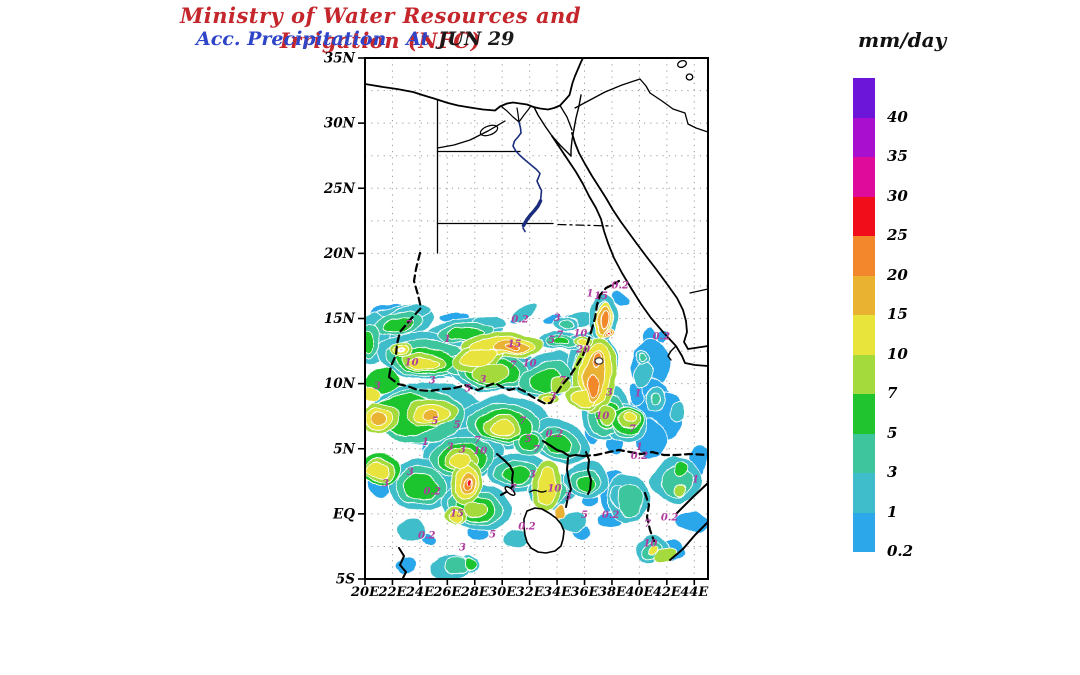 The width and height of the screenshot is (1080, 675). Describe the element at coordinates (343, 514) in the screenshot. I see `y-tick-label: EQ` at that location.